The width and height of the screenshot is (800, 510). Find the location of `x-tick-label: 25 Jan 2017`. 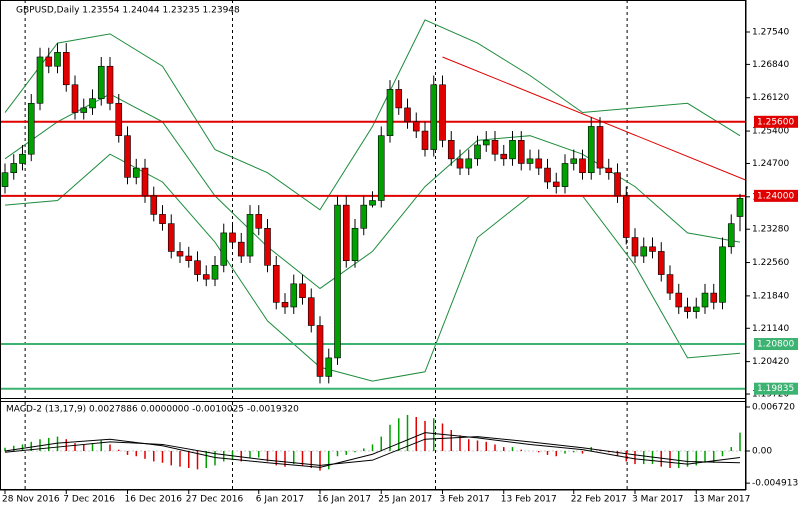

x-tick-label: 25 Jan 2017 is located at coordinates (405, 500).